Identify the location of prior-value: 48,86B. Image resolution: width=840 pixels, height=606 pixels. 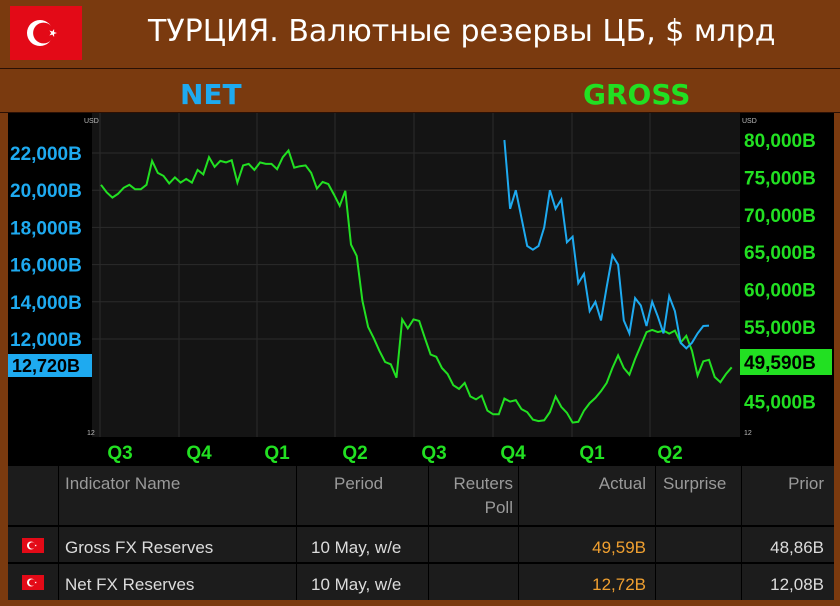
(797, 547).